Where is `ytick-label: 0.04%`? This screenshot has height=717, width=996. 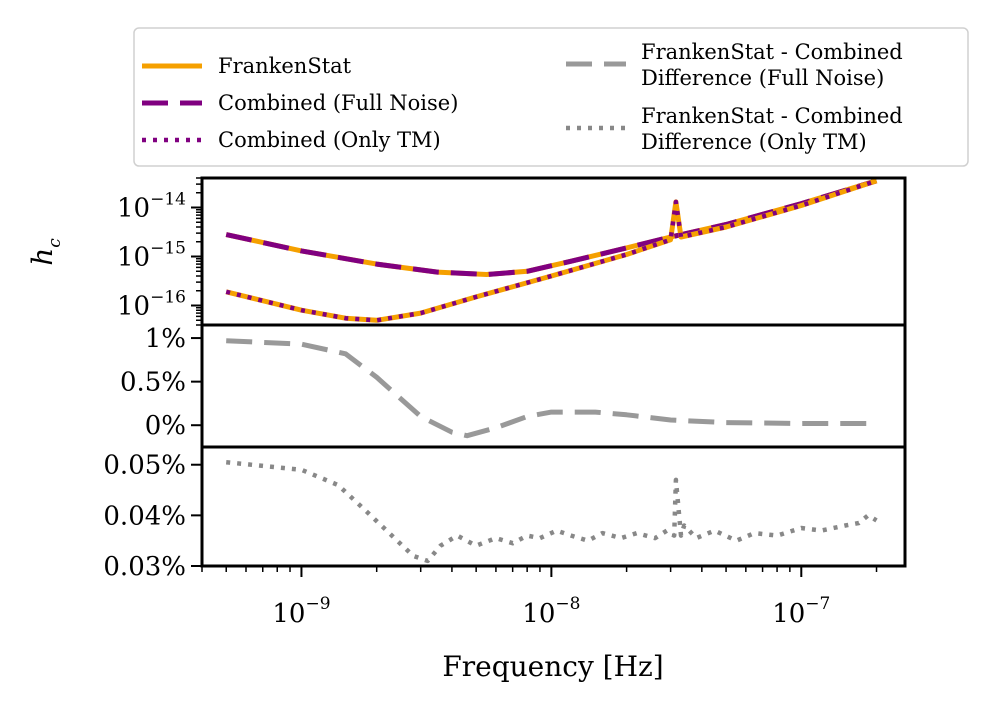 ytick-label: 0.04% is located at coordinates (144, 516).